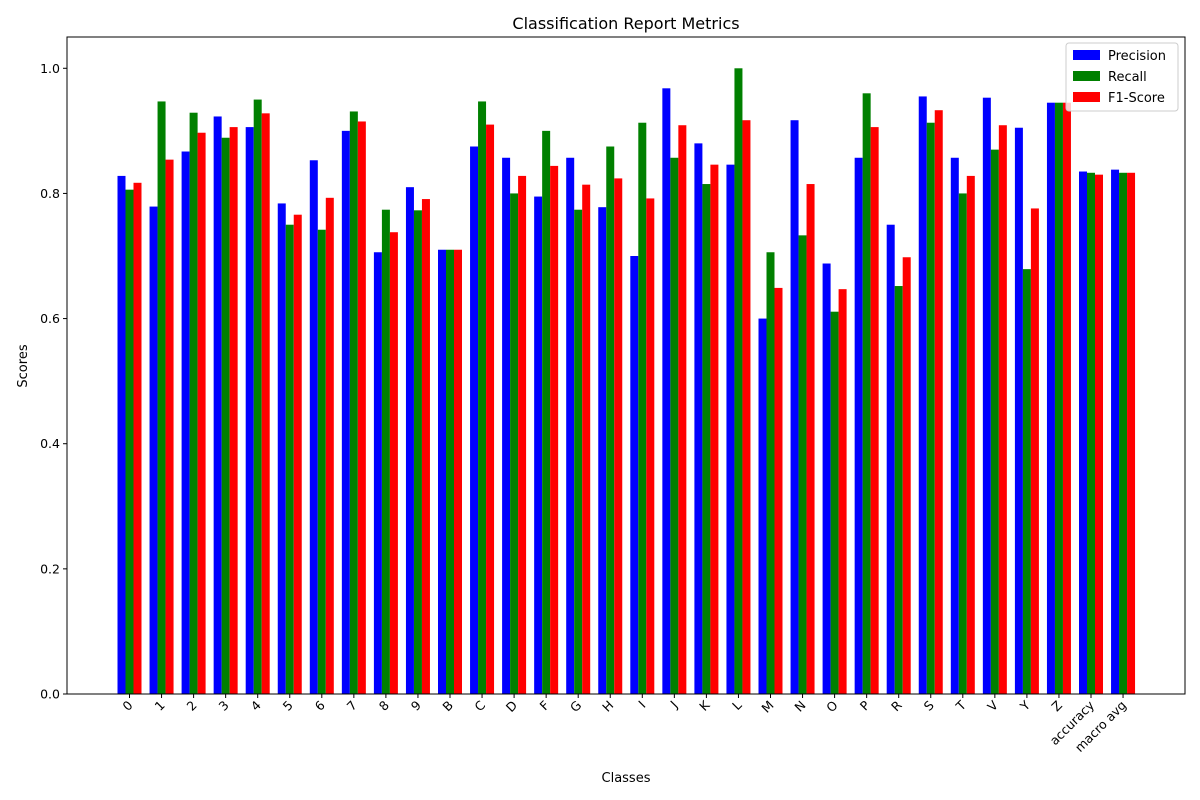  What do you see at coordinates (50, 68) in the screenshot?
I see `y-tick-label: 1.0` at bounding box center [50, 68].